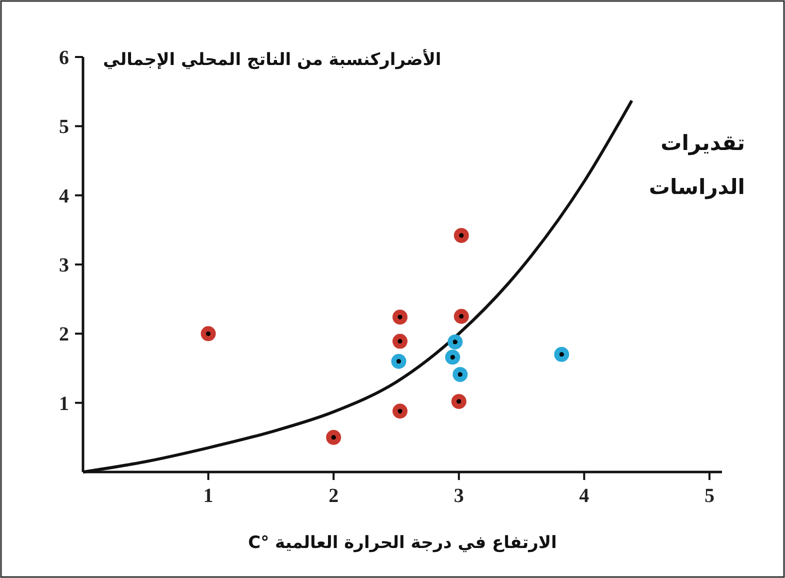 Image resolution: width=785 pixels, height=578 pixels. What do you see at coordinates (584, 496) in the screenshot?
I see `x-tick-label: 4` at bounding box center [584, 496].